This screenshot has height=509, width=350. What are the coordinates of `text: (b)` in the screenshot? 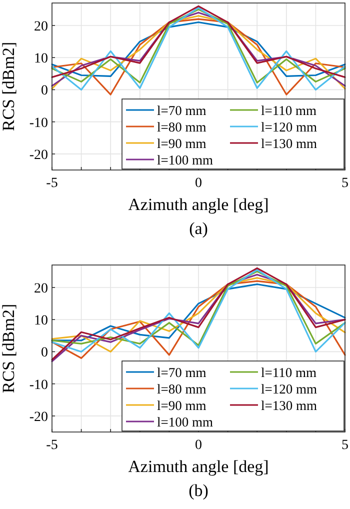 It's located at (198, 490).